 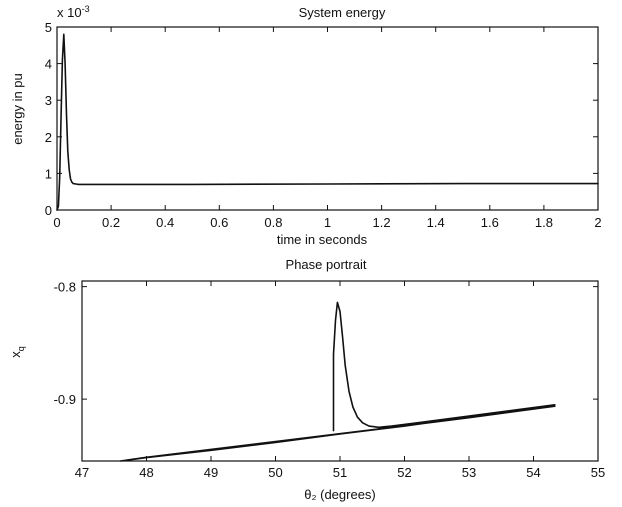 What do you see at coordinates (48, 64) in the screenshot?
I see `energy-y-tick-label: 4` at bounding box center [48, 64].